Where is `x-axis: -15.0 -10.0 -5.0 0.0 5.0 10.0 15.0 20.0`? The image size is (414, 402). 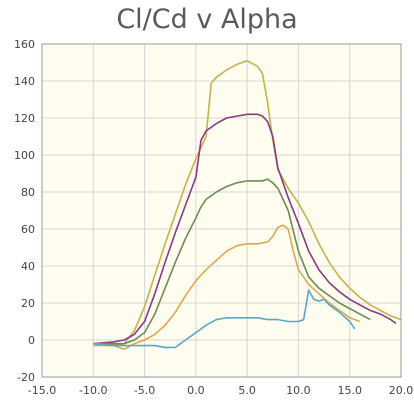 x-axis: -15.0 -10.0 -5.0 0.0 5.0 10.0 15.0 20.0 is located at coordinates (220, 390).